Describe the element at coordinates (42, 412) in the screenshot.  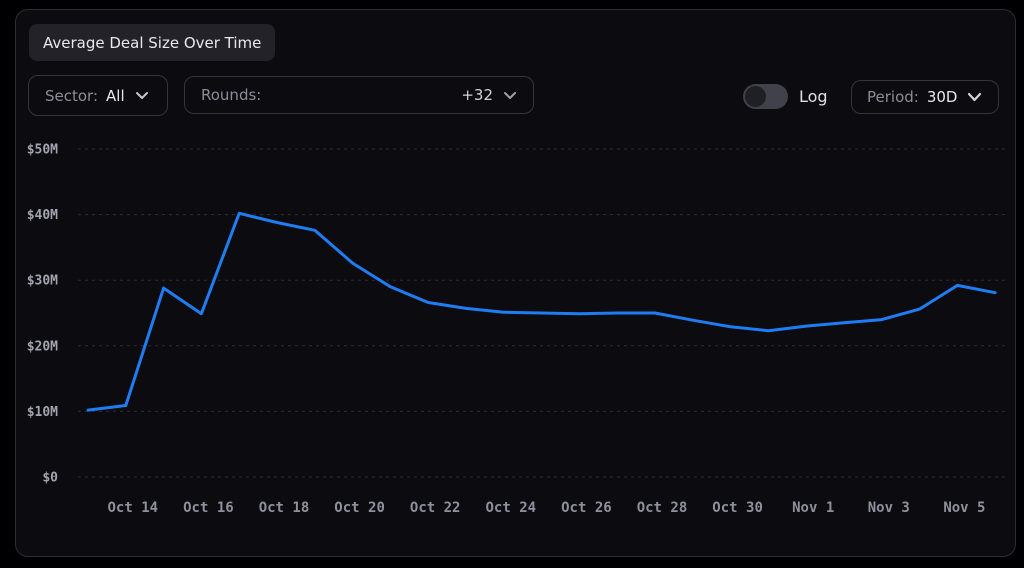
I see `y-axis-tick-label: $10M` at that location.